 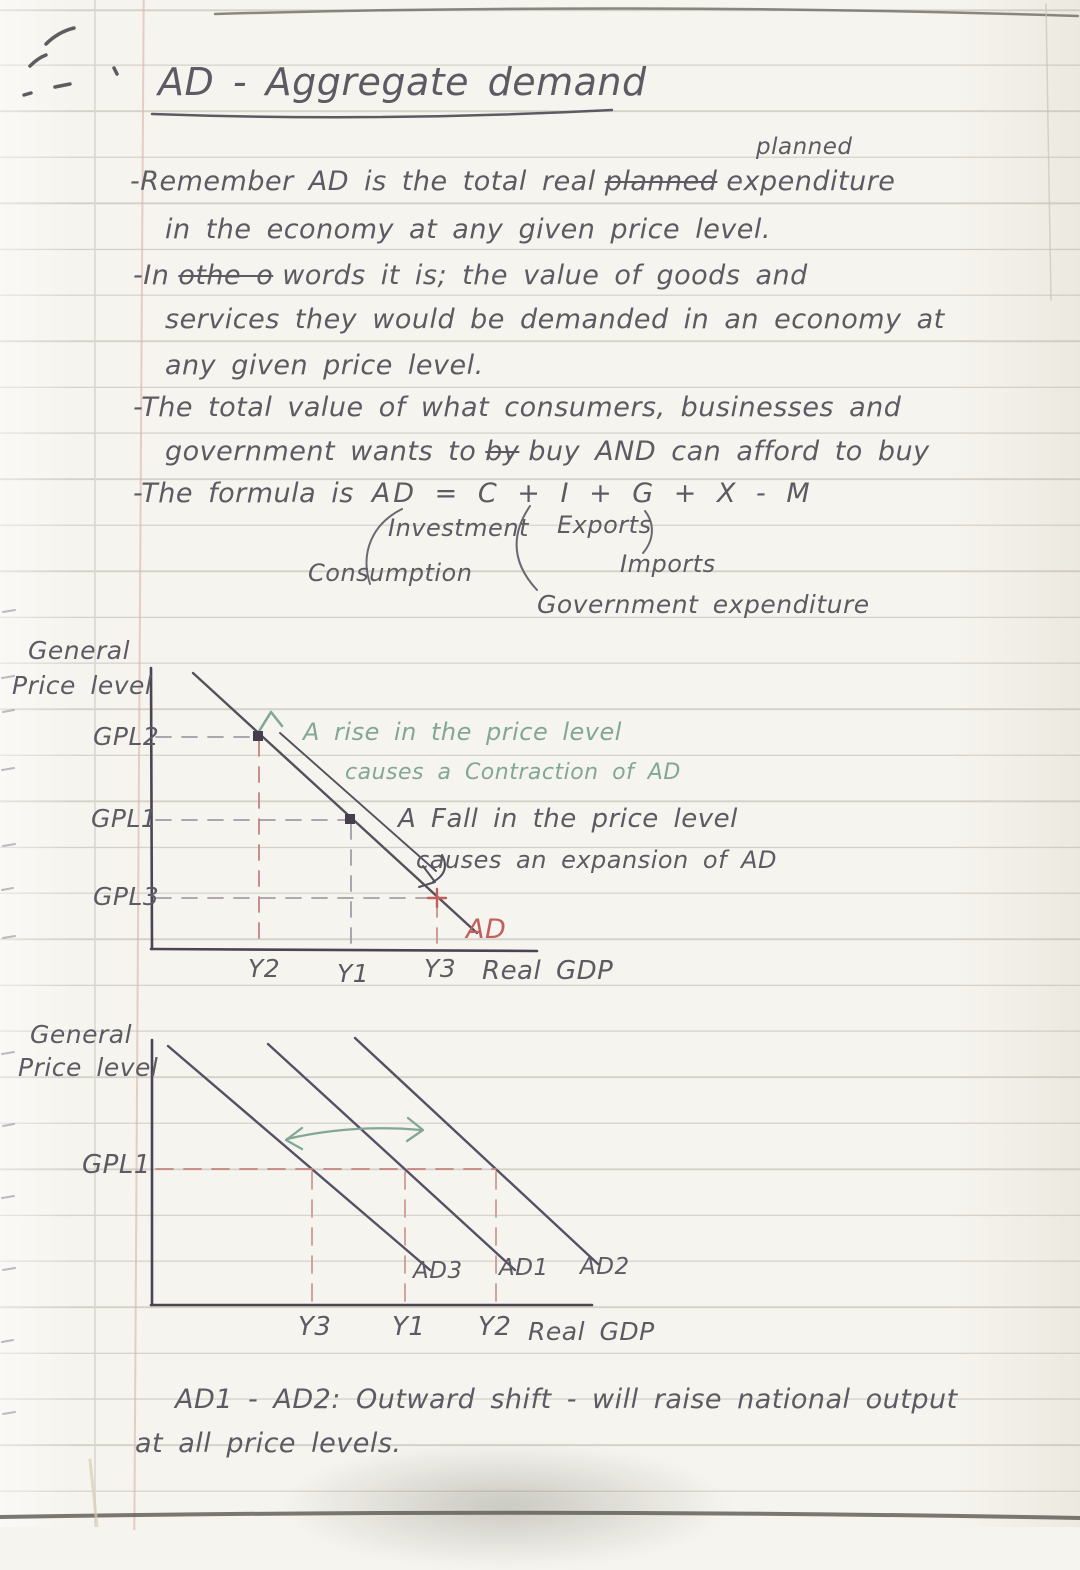 I want to click on graph2-ytick-gpl1: GPL1, so click(x=116, y=1165).